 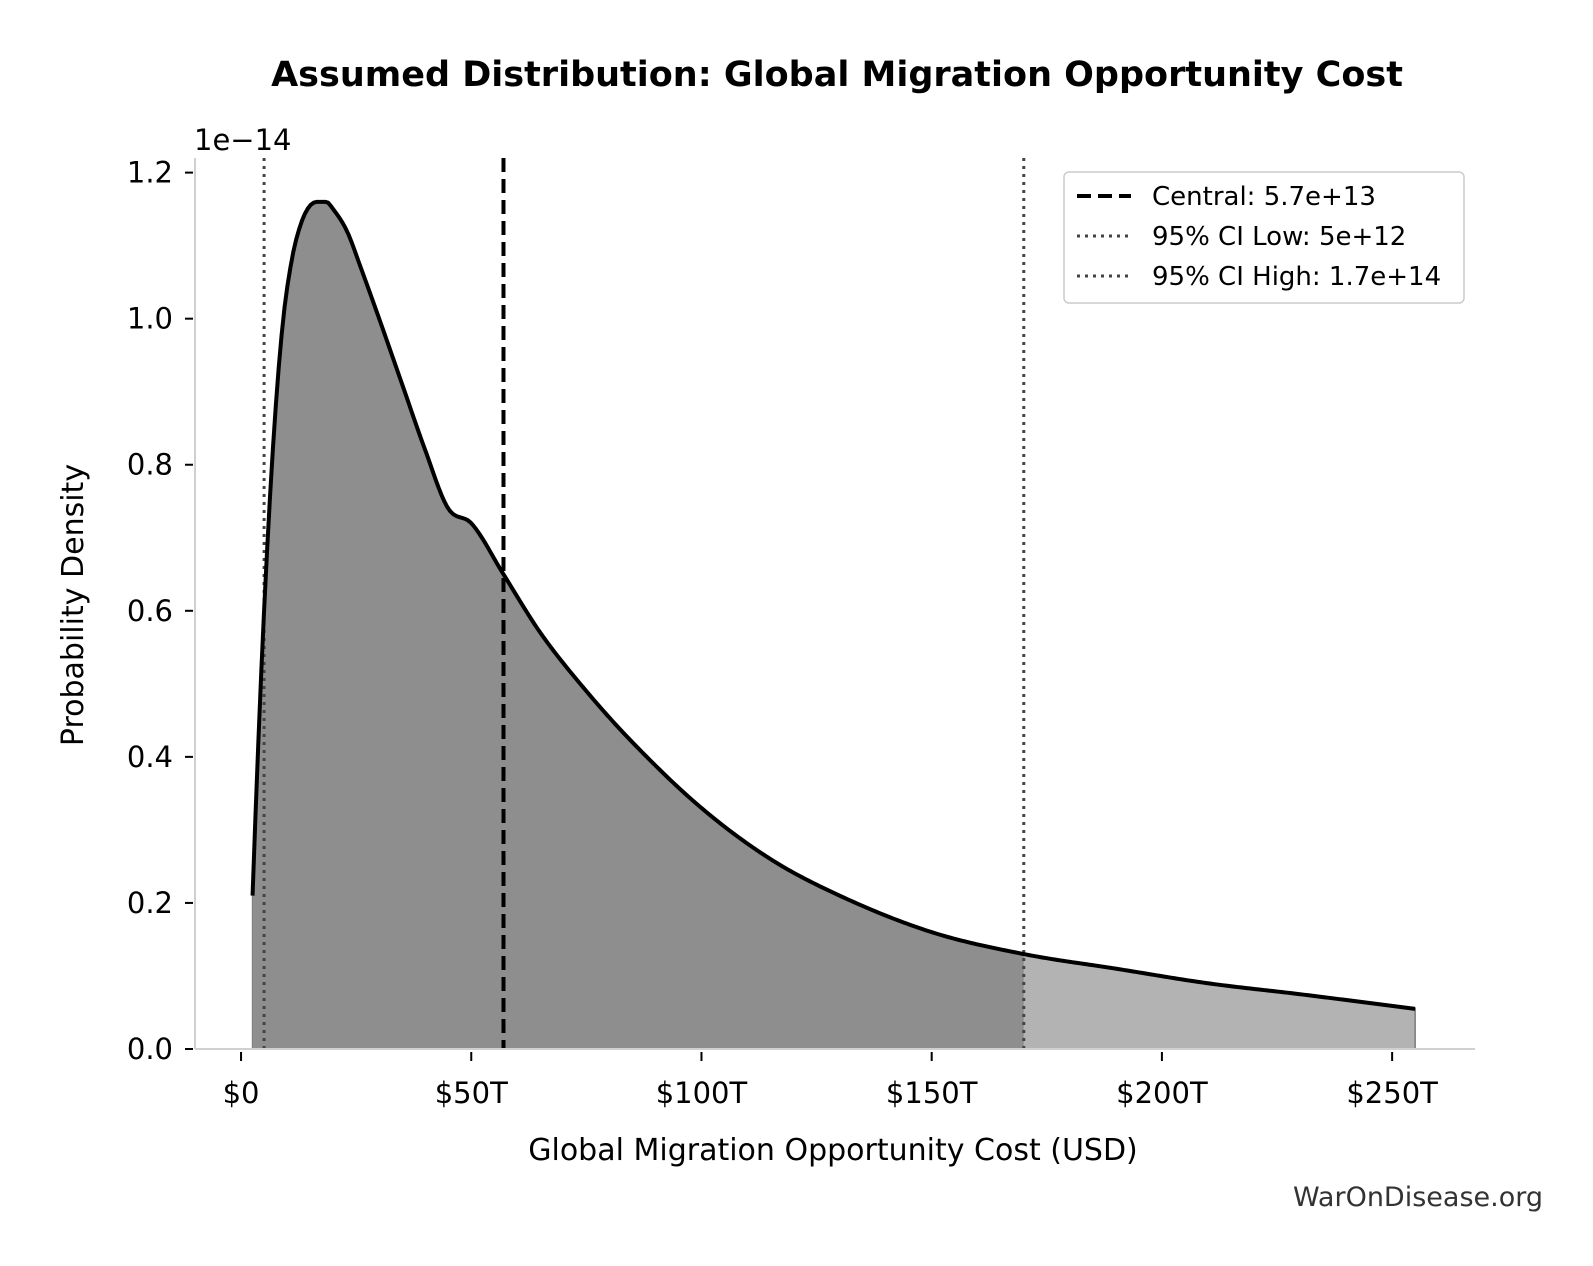 I want to click on y-tick-label: 1.2, so click(x=150, y=173).